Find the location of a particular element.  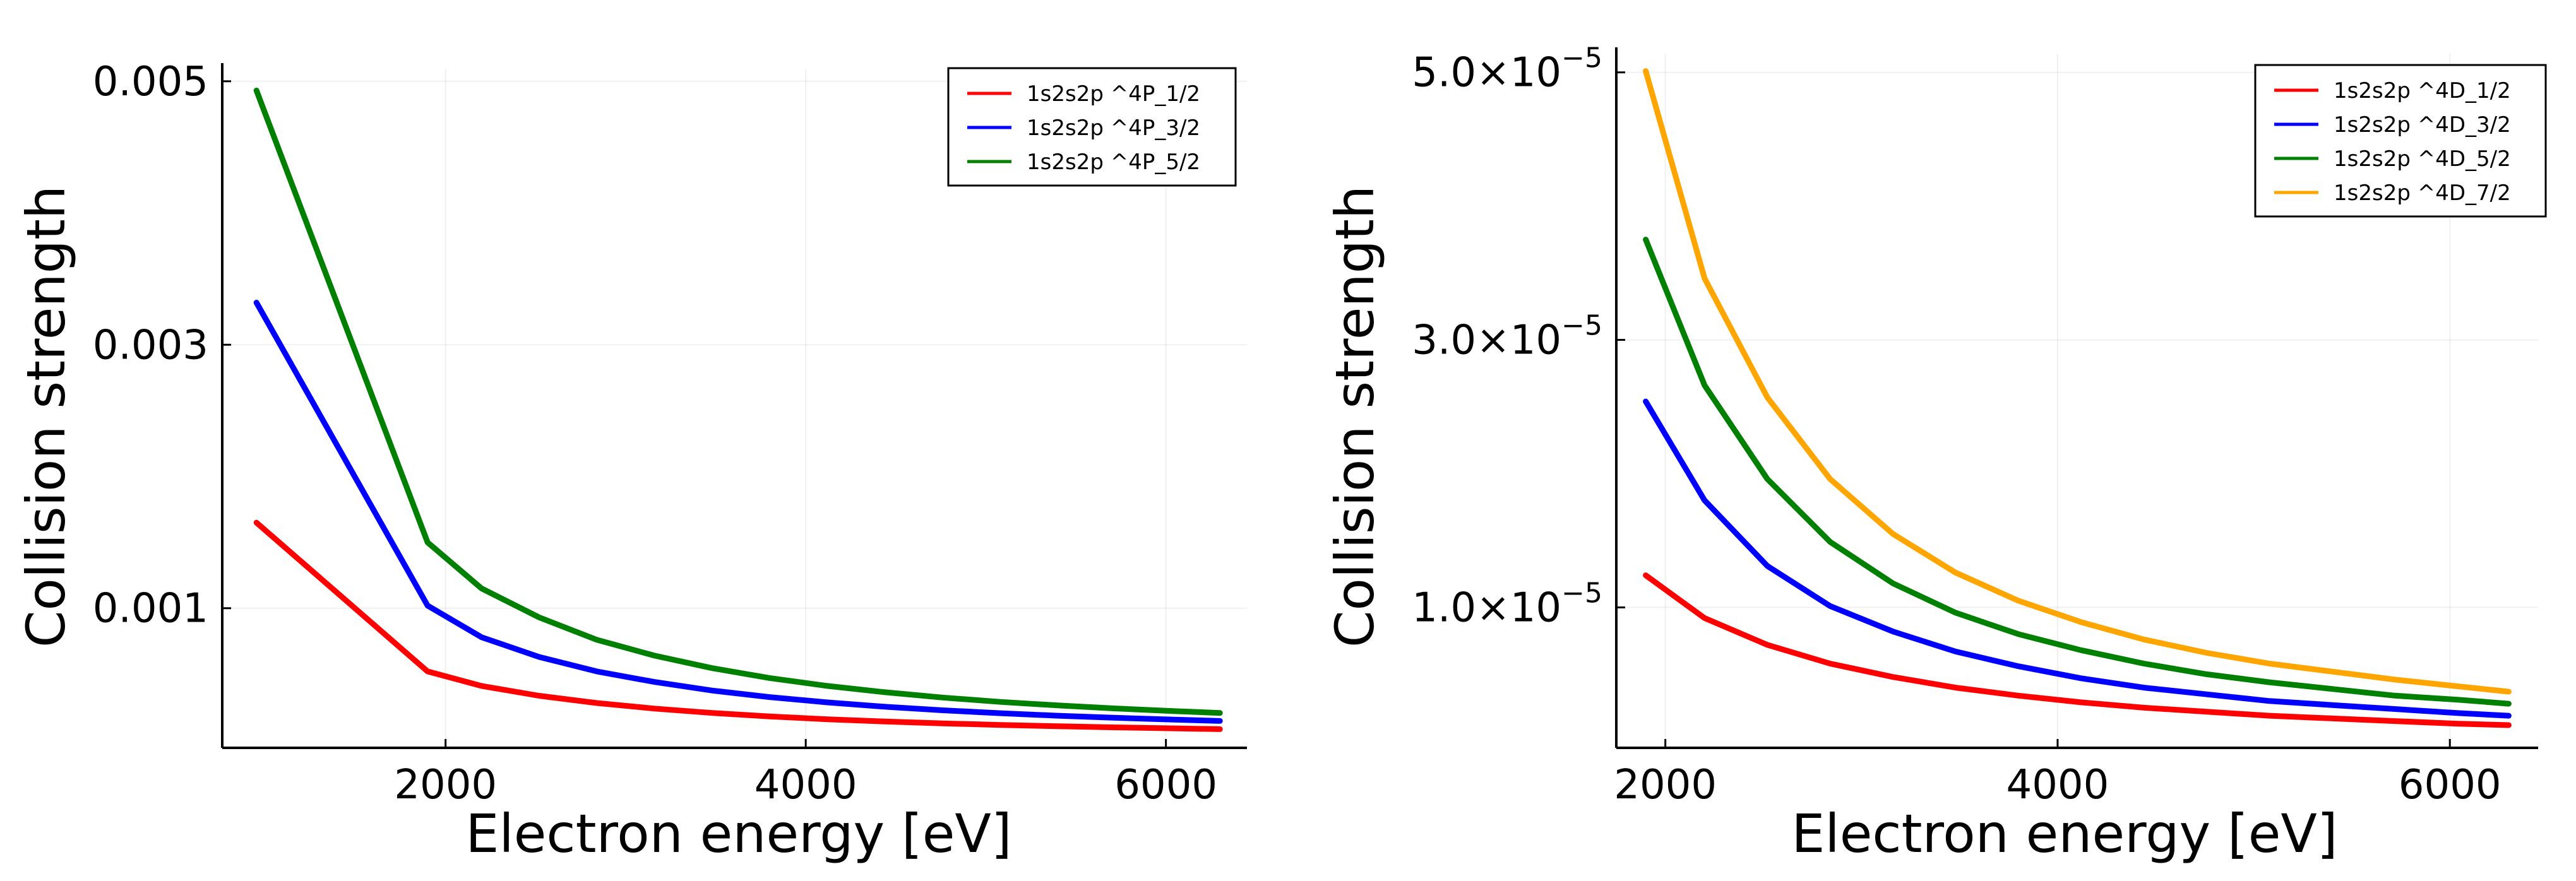

left-legend-label-2: 1s2s2p ^4P_3/2 is located at coordinates (1113, 128).